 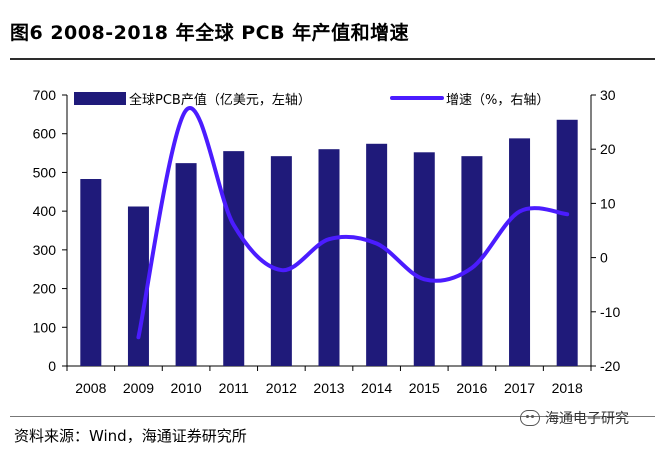 What do you see at coordinates (328, 388) in the screenshot?
I see `x-tick-label: 2013` at bounding box center [328, 388].